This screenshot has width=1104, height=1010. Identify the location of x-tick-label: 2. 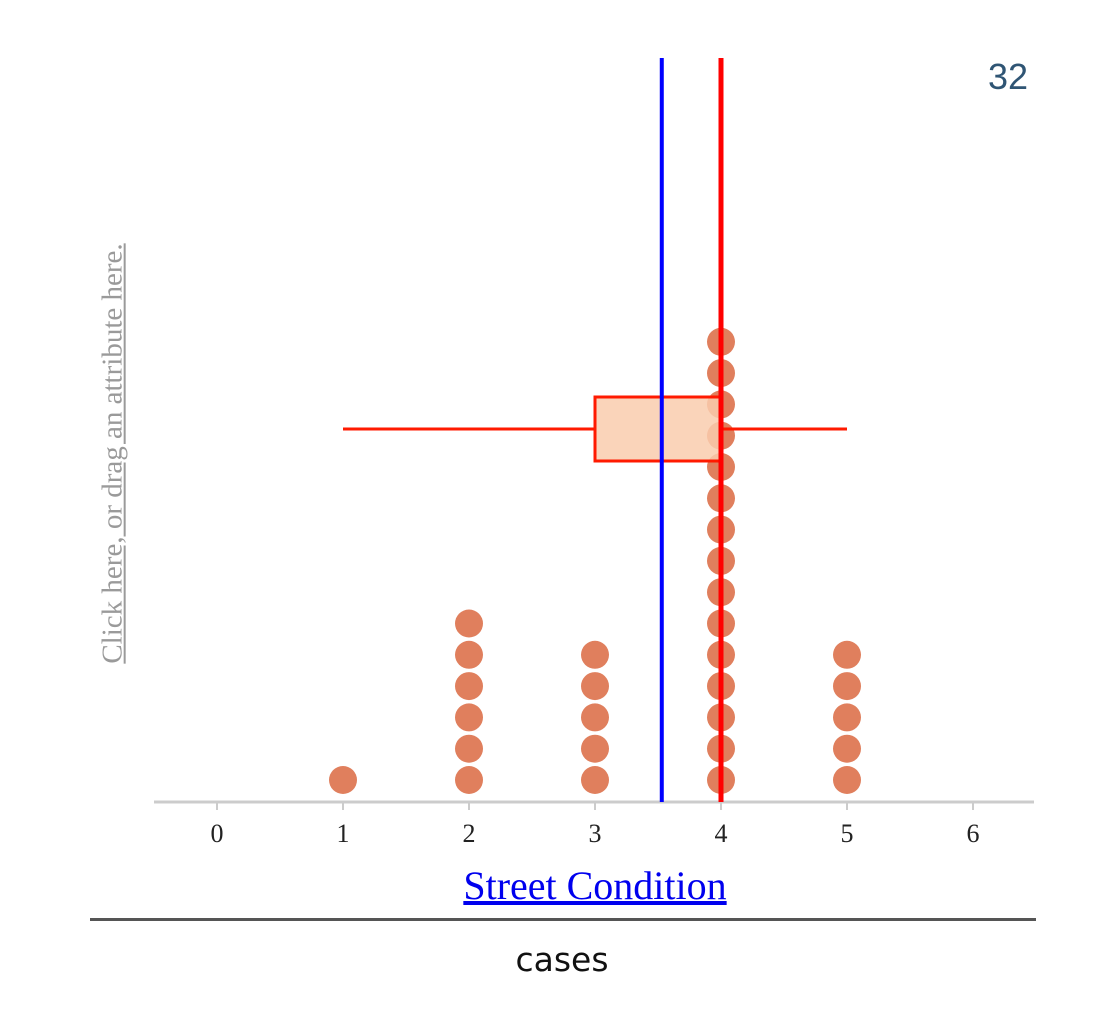
(469, 833).